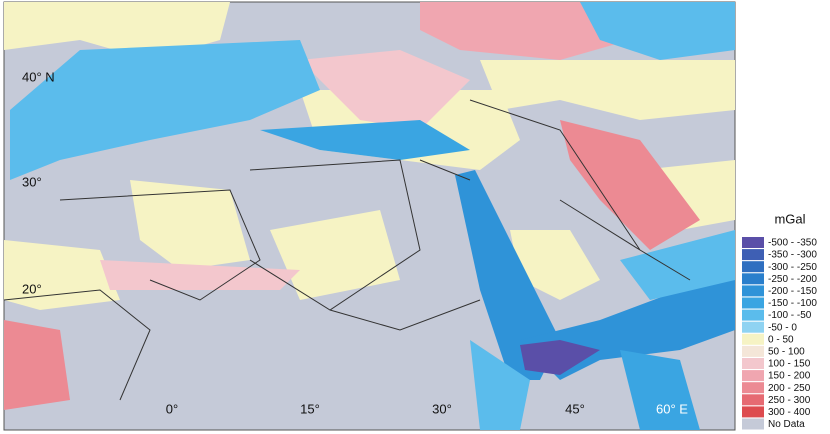 Image resolution: width=830 pixels, height=434 pixels. Describe the element at coordinates (310, 408) in the screenshot. I see `longitude-label: 15°` at that location.